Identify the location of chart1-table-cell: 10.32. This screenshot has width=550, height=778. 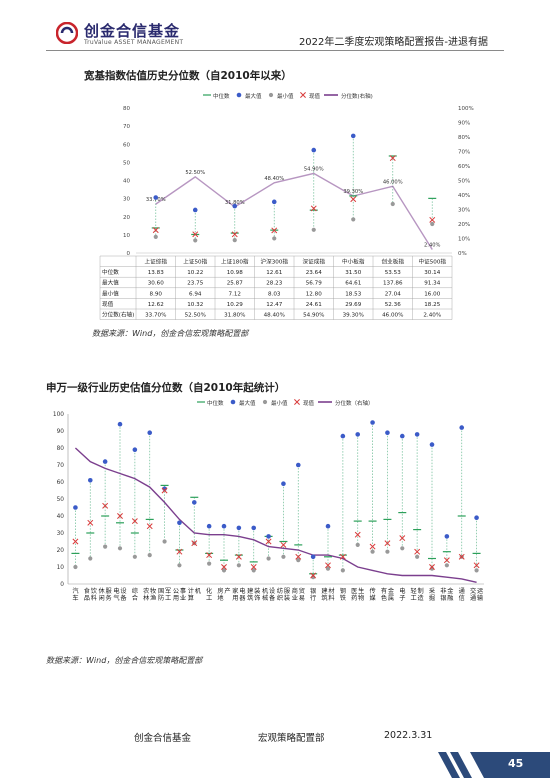
(195, 305).